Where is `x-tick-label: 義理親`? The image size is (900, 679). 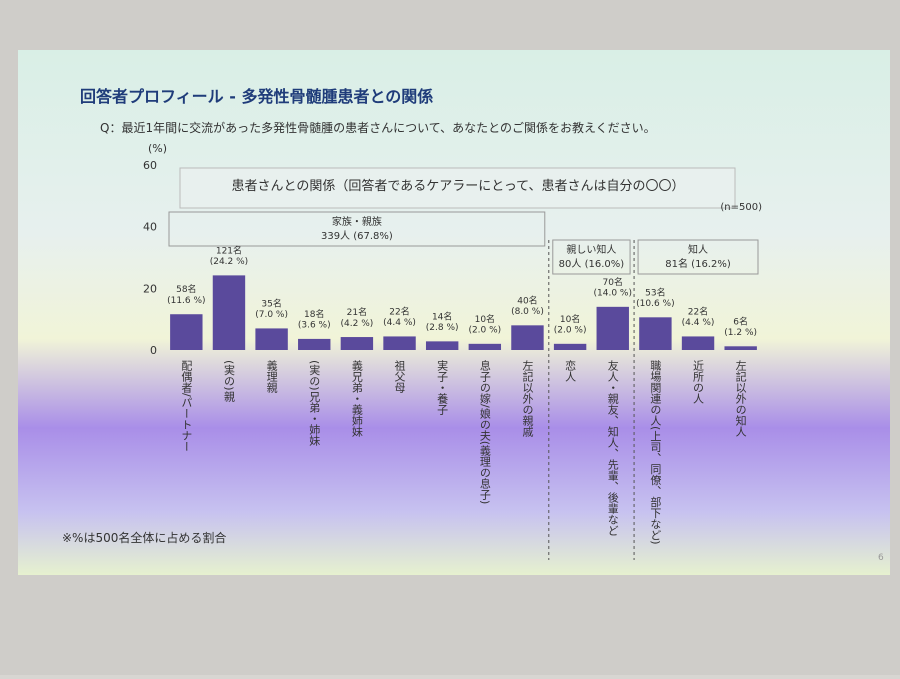
x-tick-label: 義理親 is located at coordinates (271, 376).